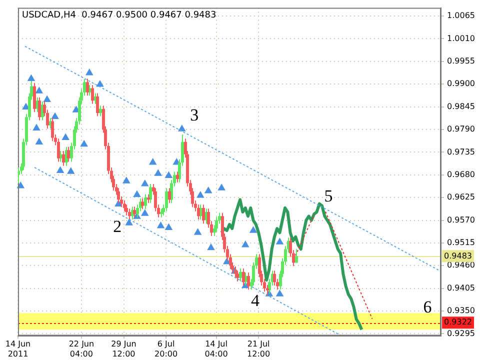  I want to click on annotation: 6, so click(427, 306).